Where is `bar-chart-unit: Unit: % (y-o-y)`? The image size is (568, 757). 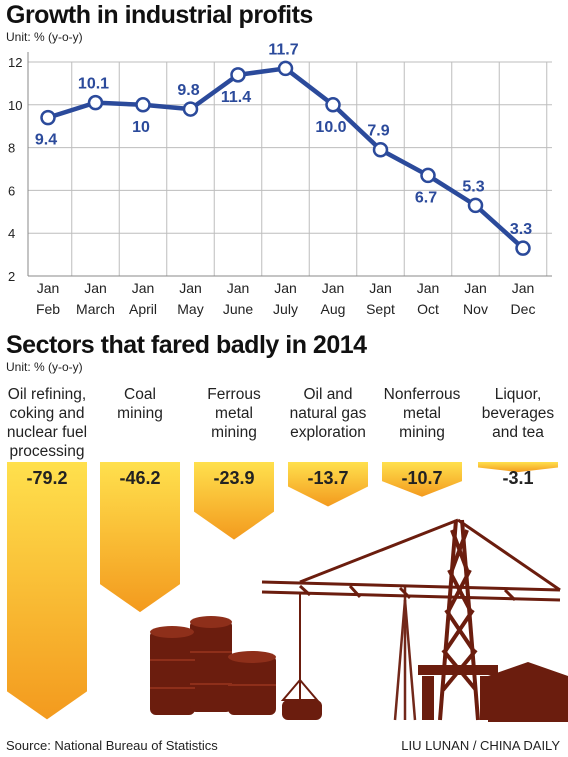 bar-chart-unit: Unit: % (y-o-y) is located at coordinates (44, 367).